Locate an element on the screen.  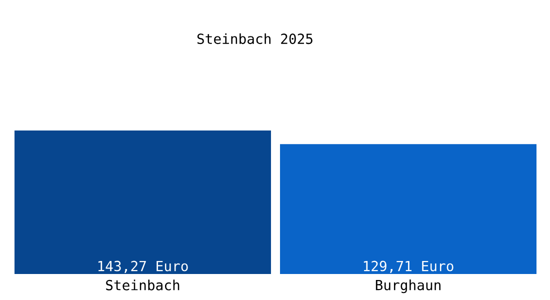
data-label: 143,27 Euro is located at coordinates (143, 267).